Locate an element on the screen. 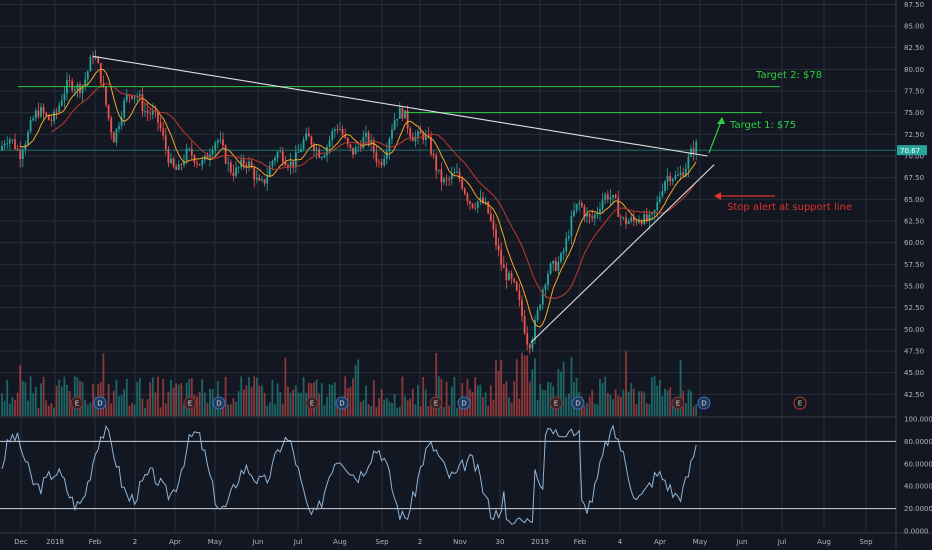 Image resolution: width=932 pixels, height=550 pixels. support-trendline is located at coordinates (622, 253).